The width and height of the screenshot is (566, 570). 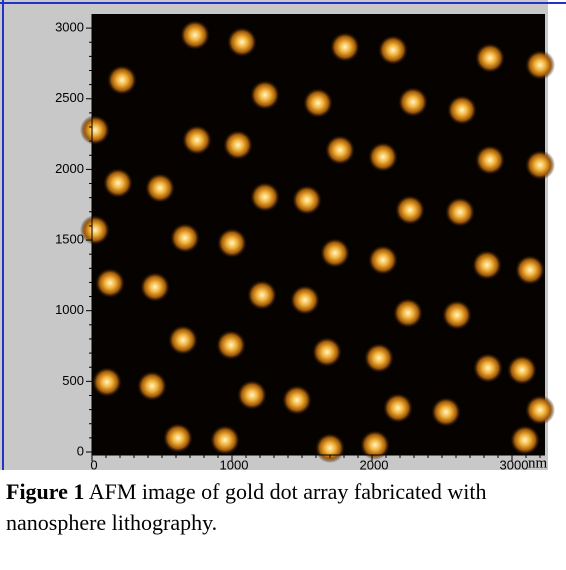 I want to click on x-tick-label: 0, so click(x=93, y=463).